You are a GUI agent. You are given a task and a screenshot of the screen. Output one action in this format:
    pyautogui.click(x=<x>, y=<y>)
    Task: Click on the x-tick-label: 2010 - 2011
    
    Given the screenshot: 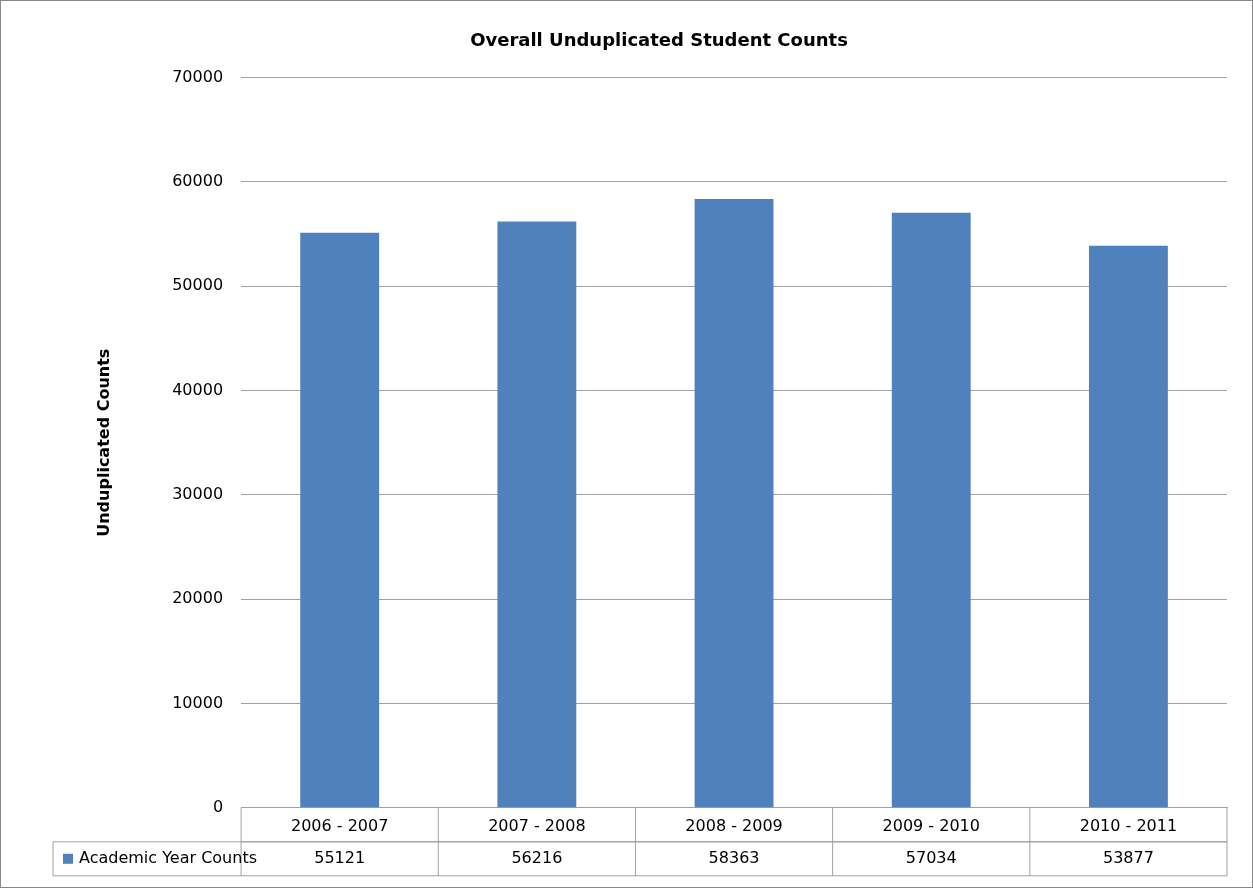 What is the action you would take?
    pyautogui.click(x=1128, y=825)
    